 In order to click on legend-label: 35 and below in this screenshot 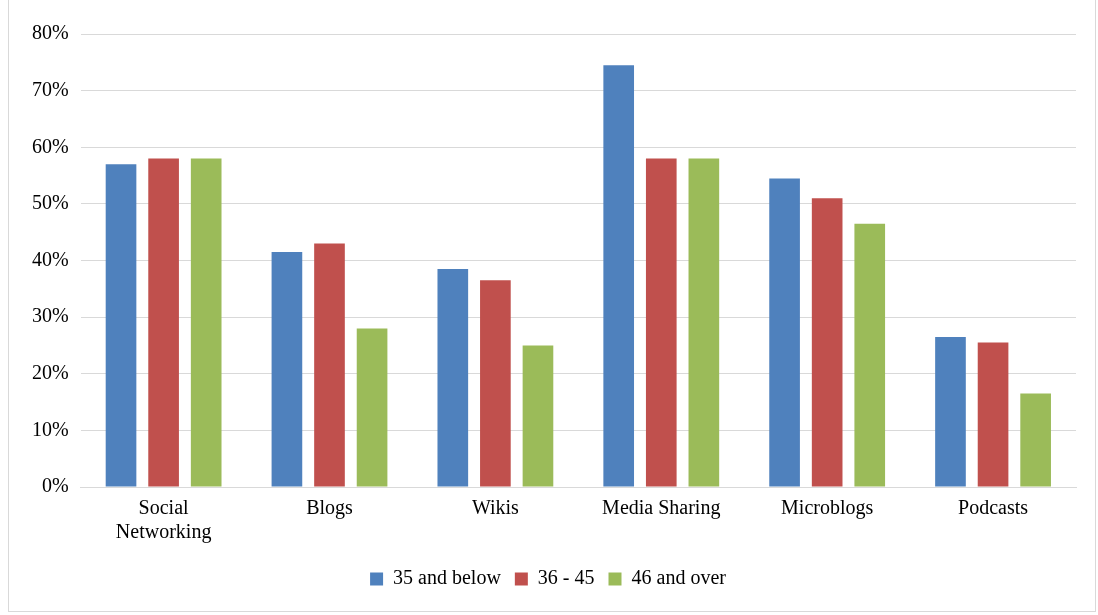, I will do `click(447, 577)`.